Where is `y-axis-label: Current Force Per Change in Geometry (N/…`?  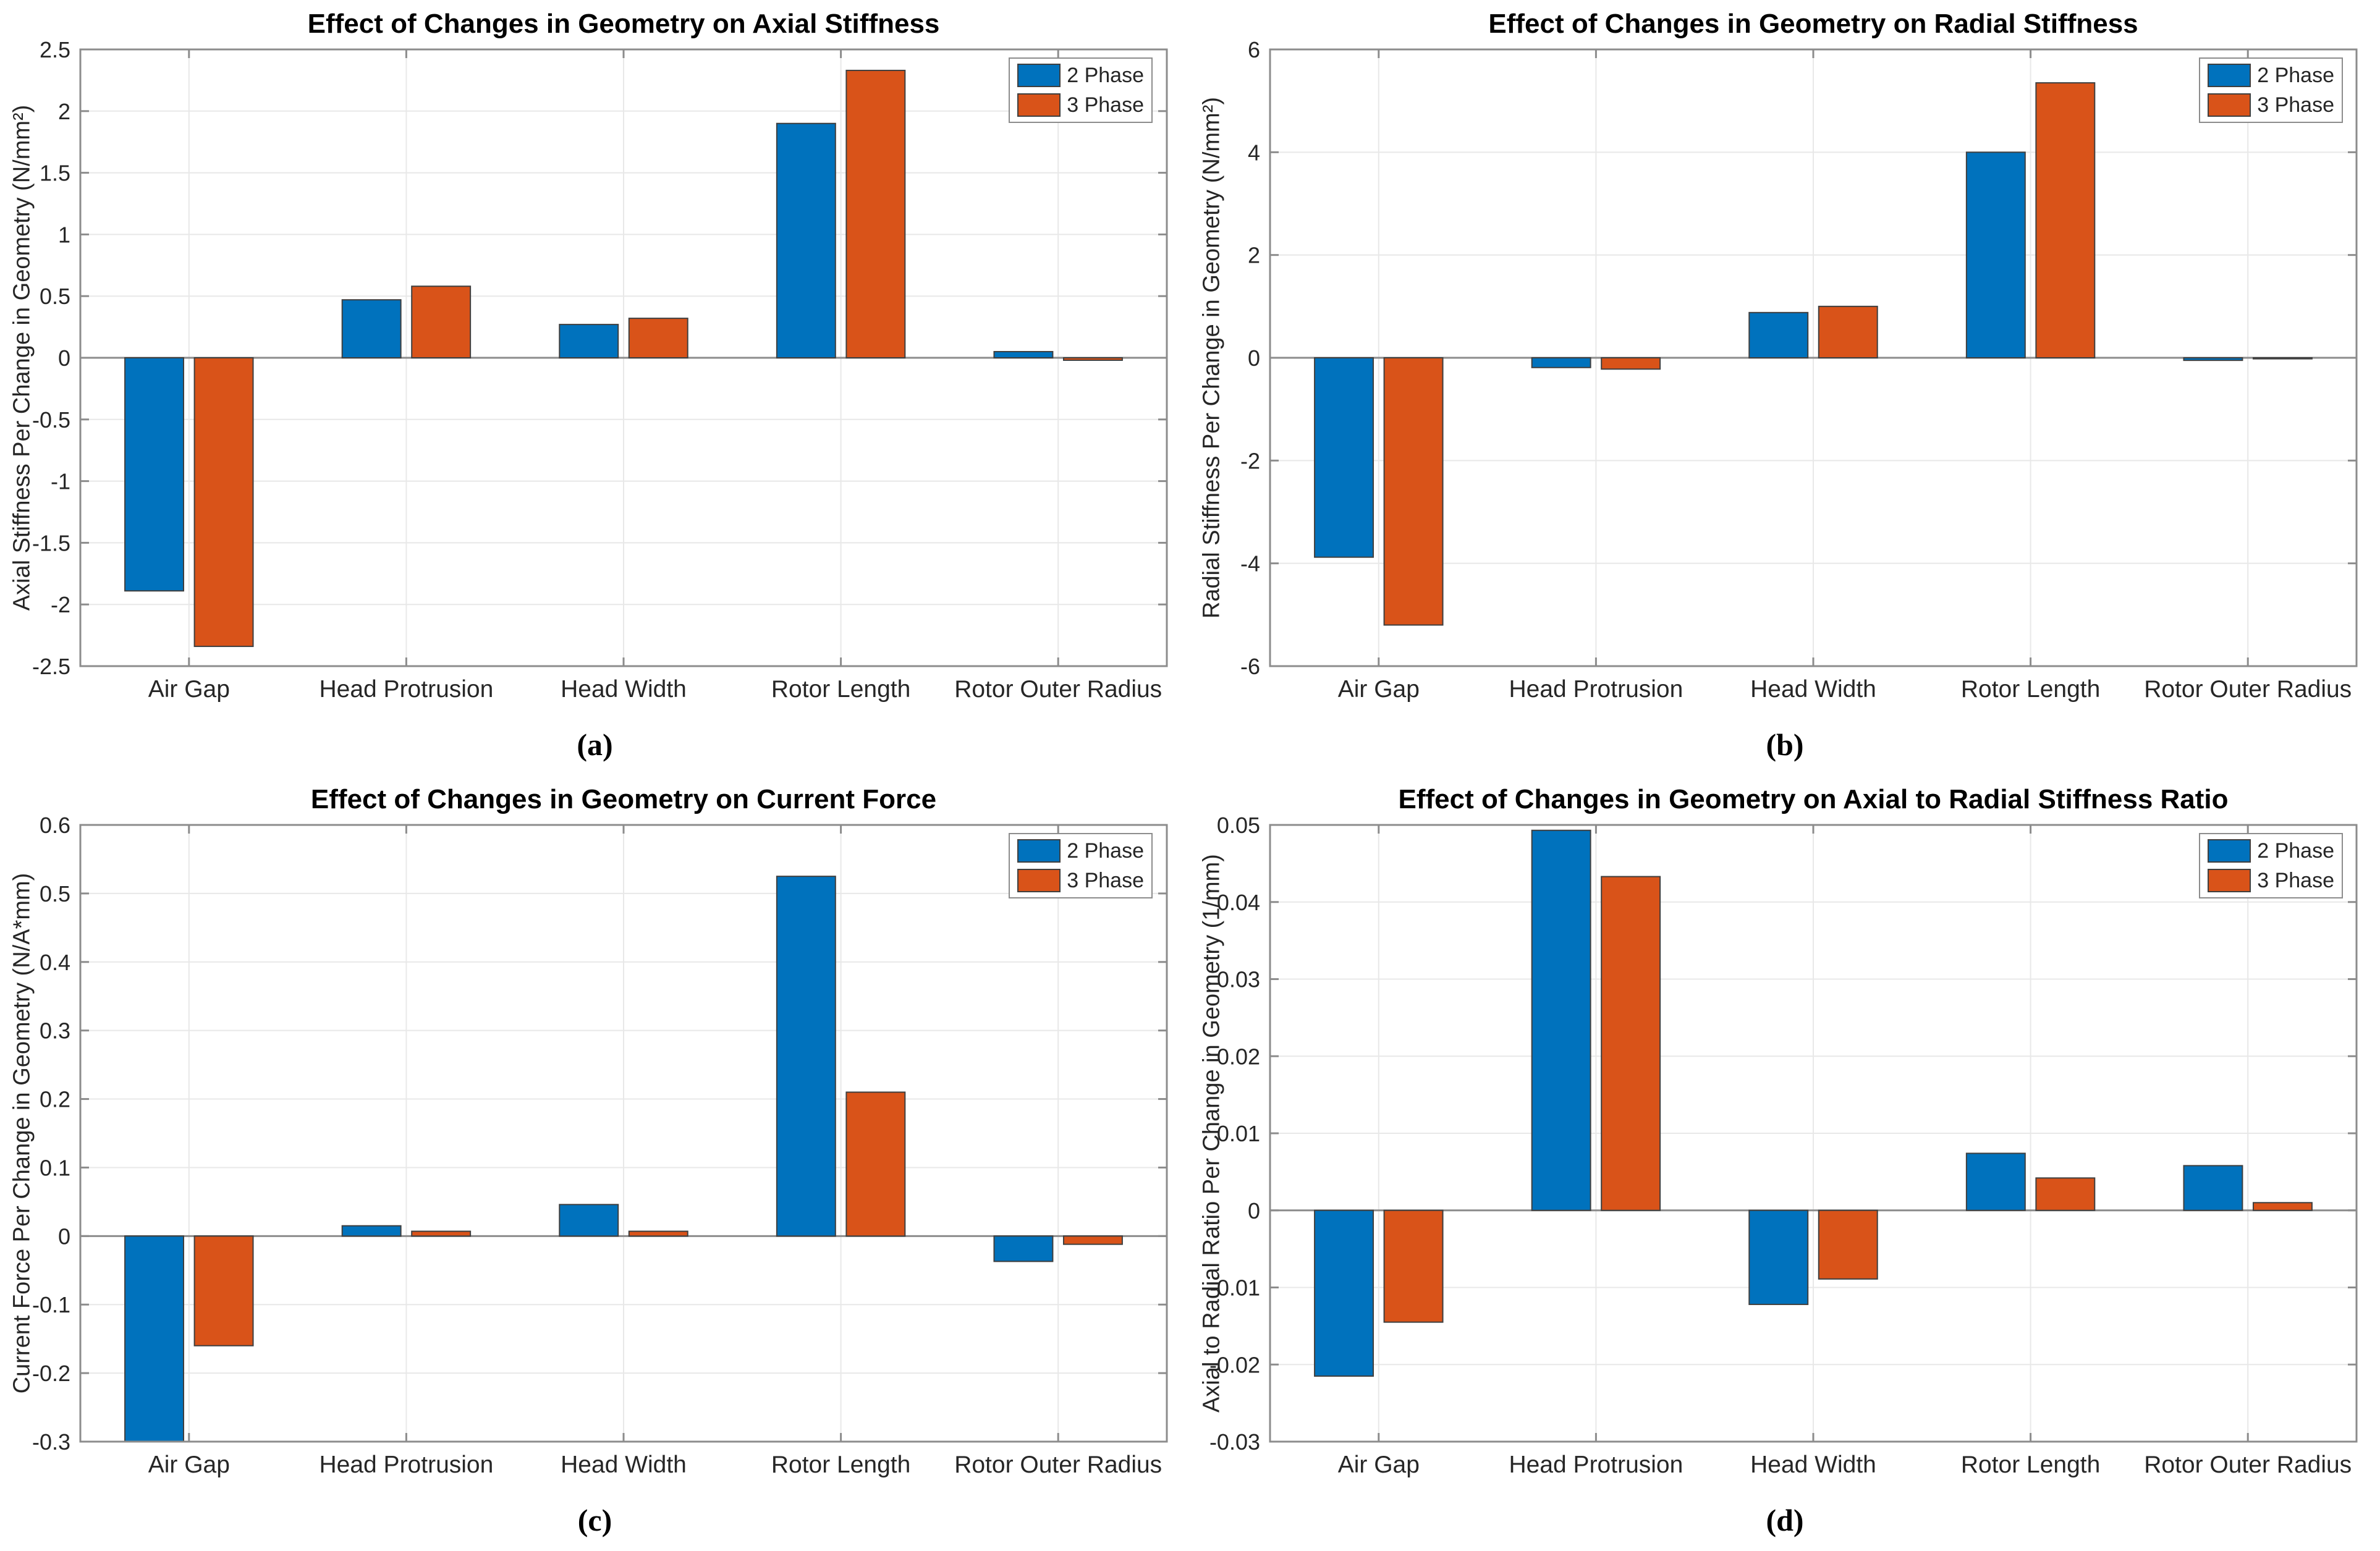 y-axis-label: Current Force Per Change in Geometry (N/… is located at coordinates (22, 1133).